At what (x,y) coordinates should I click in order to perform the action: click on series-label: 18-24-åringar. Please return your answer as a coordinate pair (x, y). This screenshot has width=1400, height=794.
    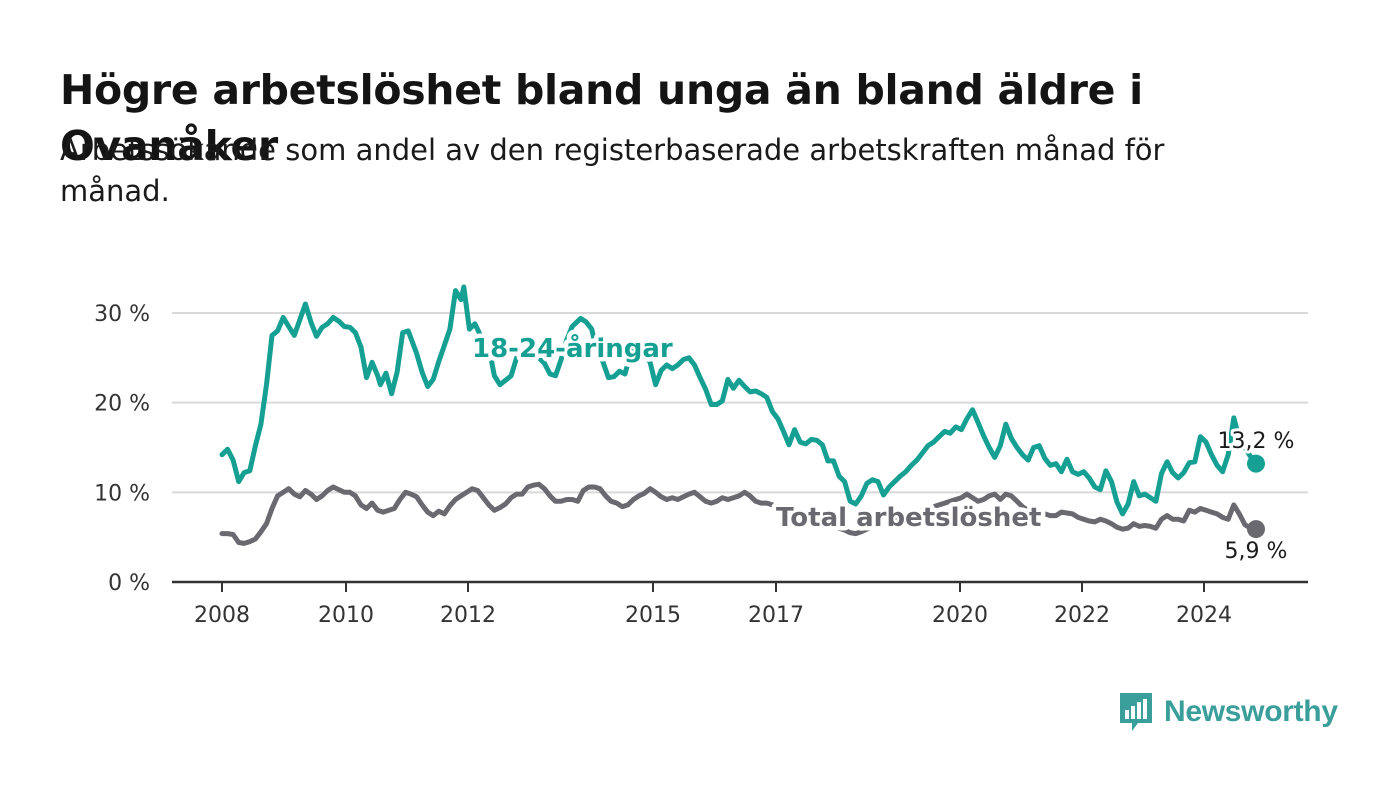
    Looking at the image, I should click on (572, 348).